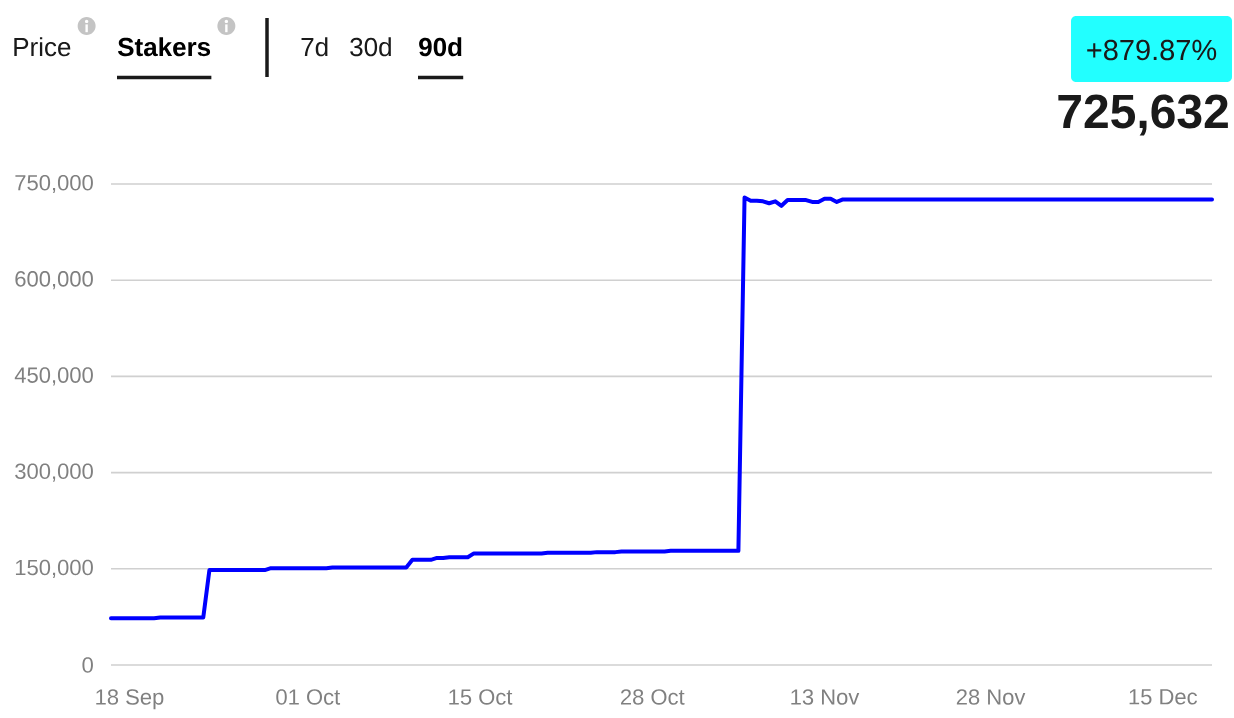 The width and height of the screenshot is (1234, 718). What do you see at coordinates (164, 47) in the screenshot?
I see `text: Stakers` at bounding box center [164, 47].